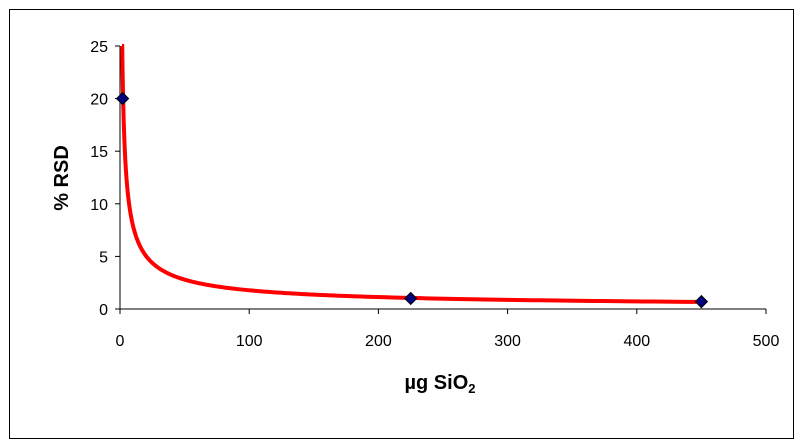  Describe the element at coordinates (99, 152) in the screenshot. I see `y-tick-label: 15` at that location.